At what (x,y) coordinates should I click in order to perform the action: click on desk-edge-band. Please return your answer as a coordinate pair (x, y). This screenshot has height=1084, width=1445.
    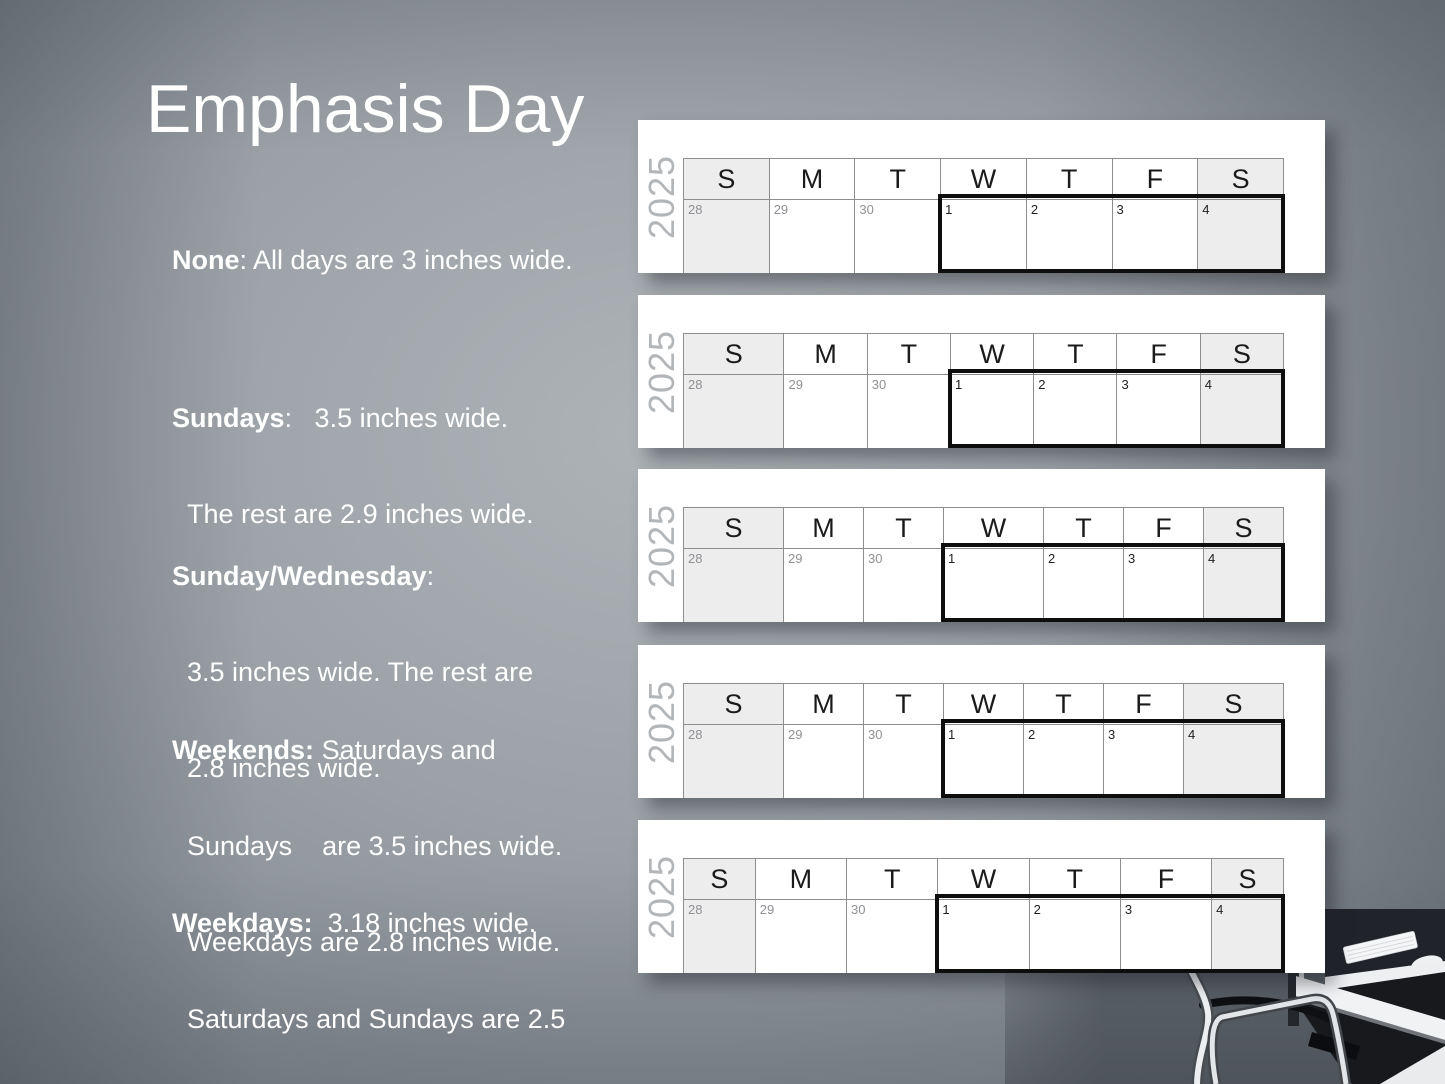
    Looking at the image, I should click on (1370, 1008).